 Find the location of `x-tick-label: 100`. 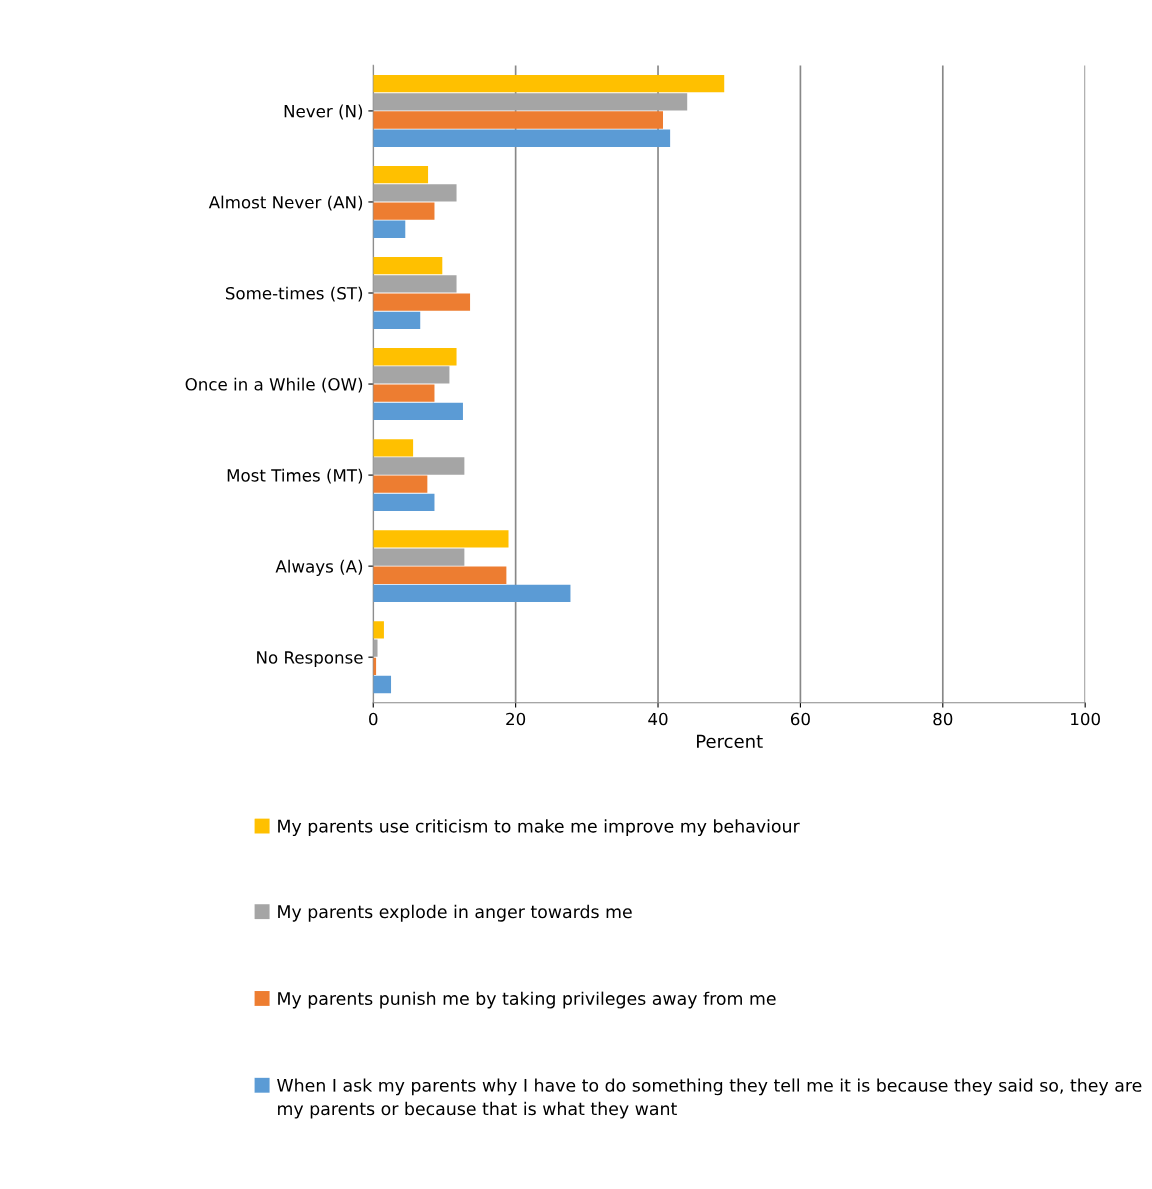

x-tick-label: 100 is located at coordinates (1085, 719).